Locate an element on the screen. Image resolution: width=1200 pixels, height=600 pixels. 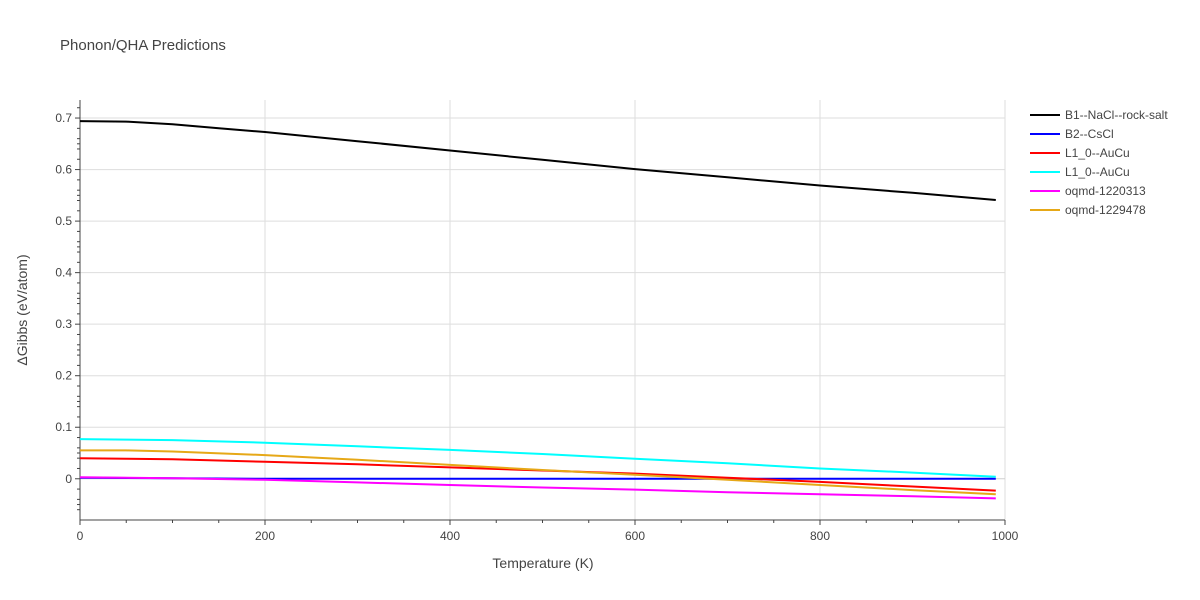
x-tick-label: 0 is located at coordinates (80, 536).